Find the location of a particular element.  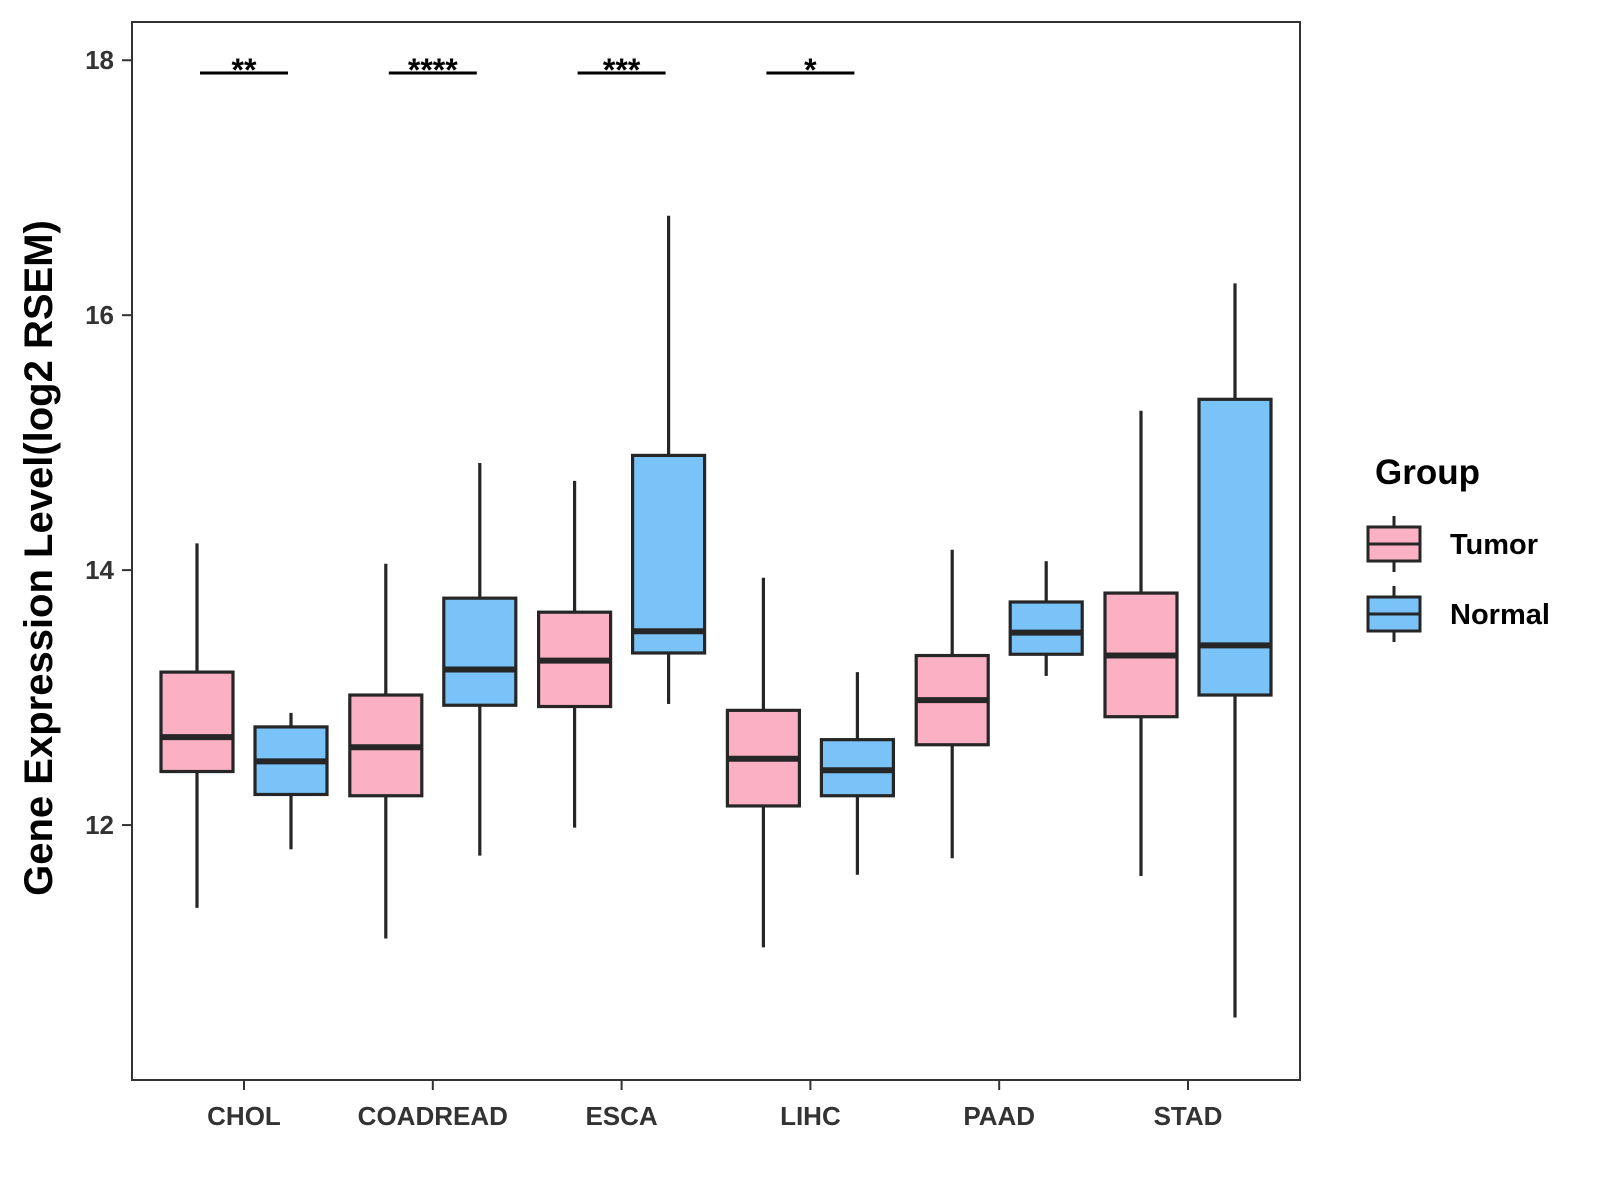

x-tick-label: PAAD is located at coordinates (999, 1116).